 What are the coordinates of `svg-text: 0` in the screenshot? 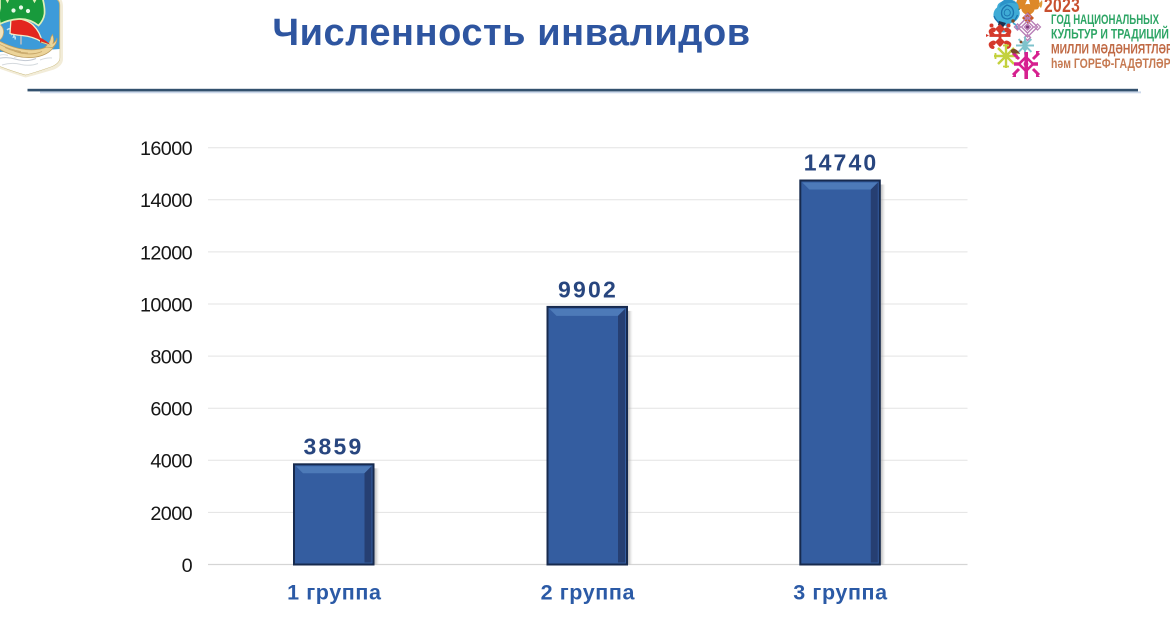 It's located at (187, 566).